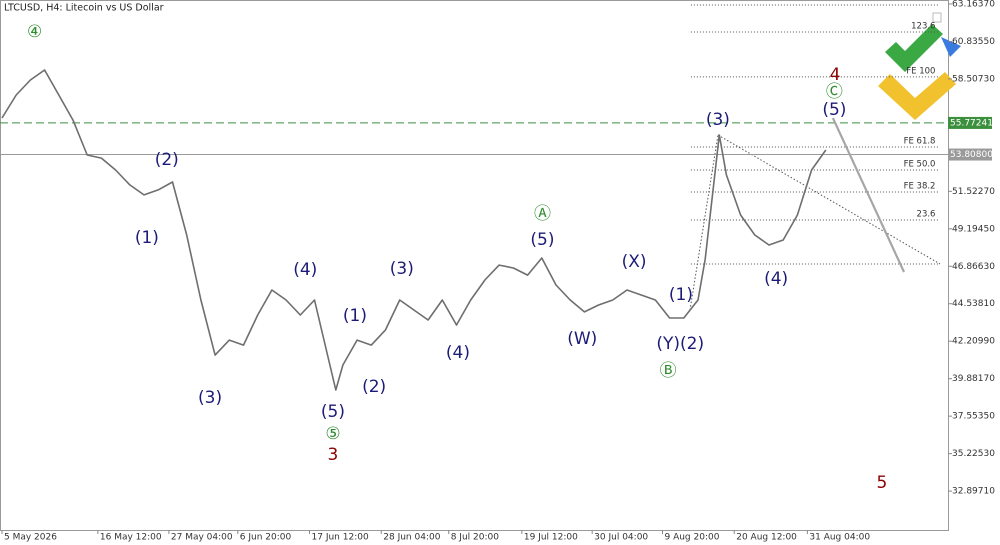 The height and width of the screenshot is (545, 1000). I want to click on y-tick-label: 51.52270, so click(973, 192).